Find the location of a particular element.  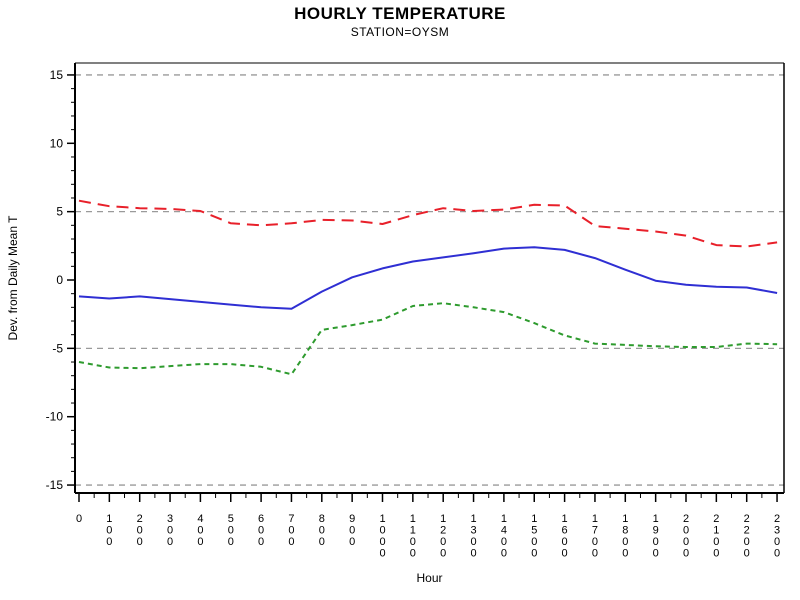

series-mean-deviation-blue-solid-line is located at coordinates (428, 278).